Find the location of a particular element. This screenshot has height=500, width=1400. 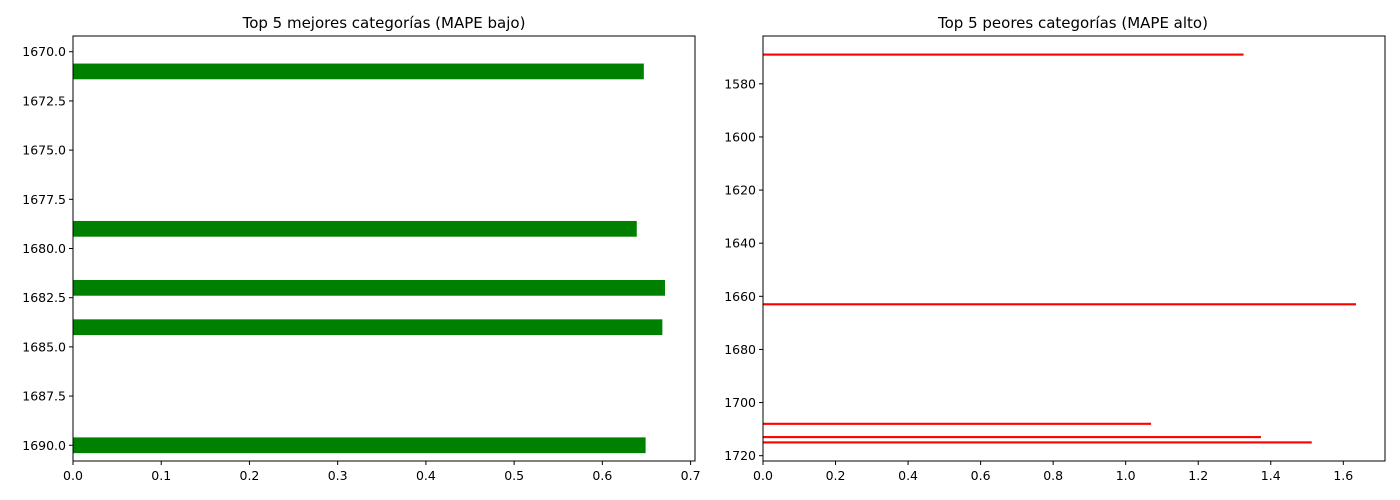

worst-categories-y-tick-label: 1660 is located at coordinates (740, 296).